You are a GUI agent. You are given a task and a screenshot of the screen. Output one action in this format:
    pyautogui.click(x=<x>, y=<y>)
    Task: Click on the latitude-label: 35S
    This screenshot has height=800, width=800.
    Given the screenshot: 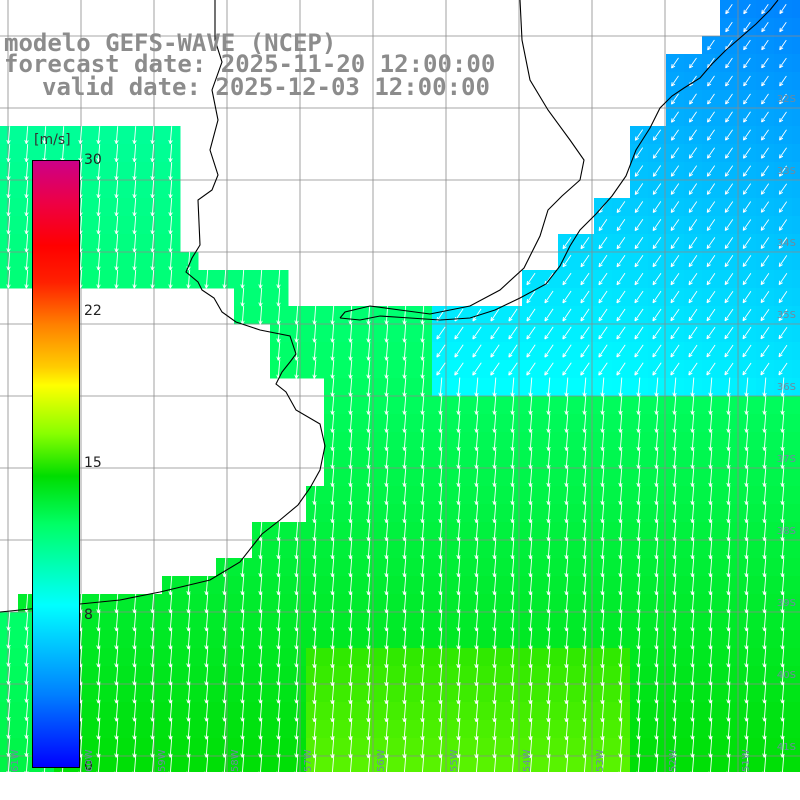 What is the action you would take?
    pyautogui.click(x=786, y=315)
    